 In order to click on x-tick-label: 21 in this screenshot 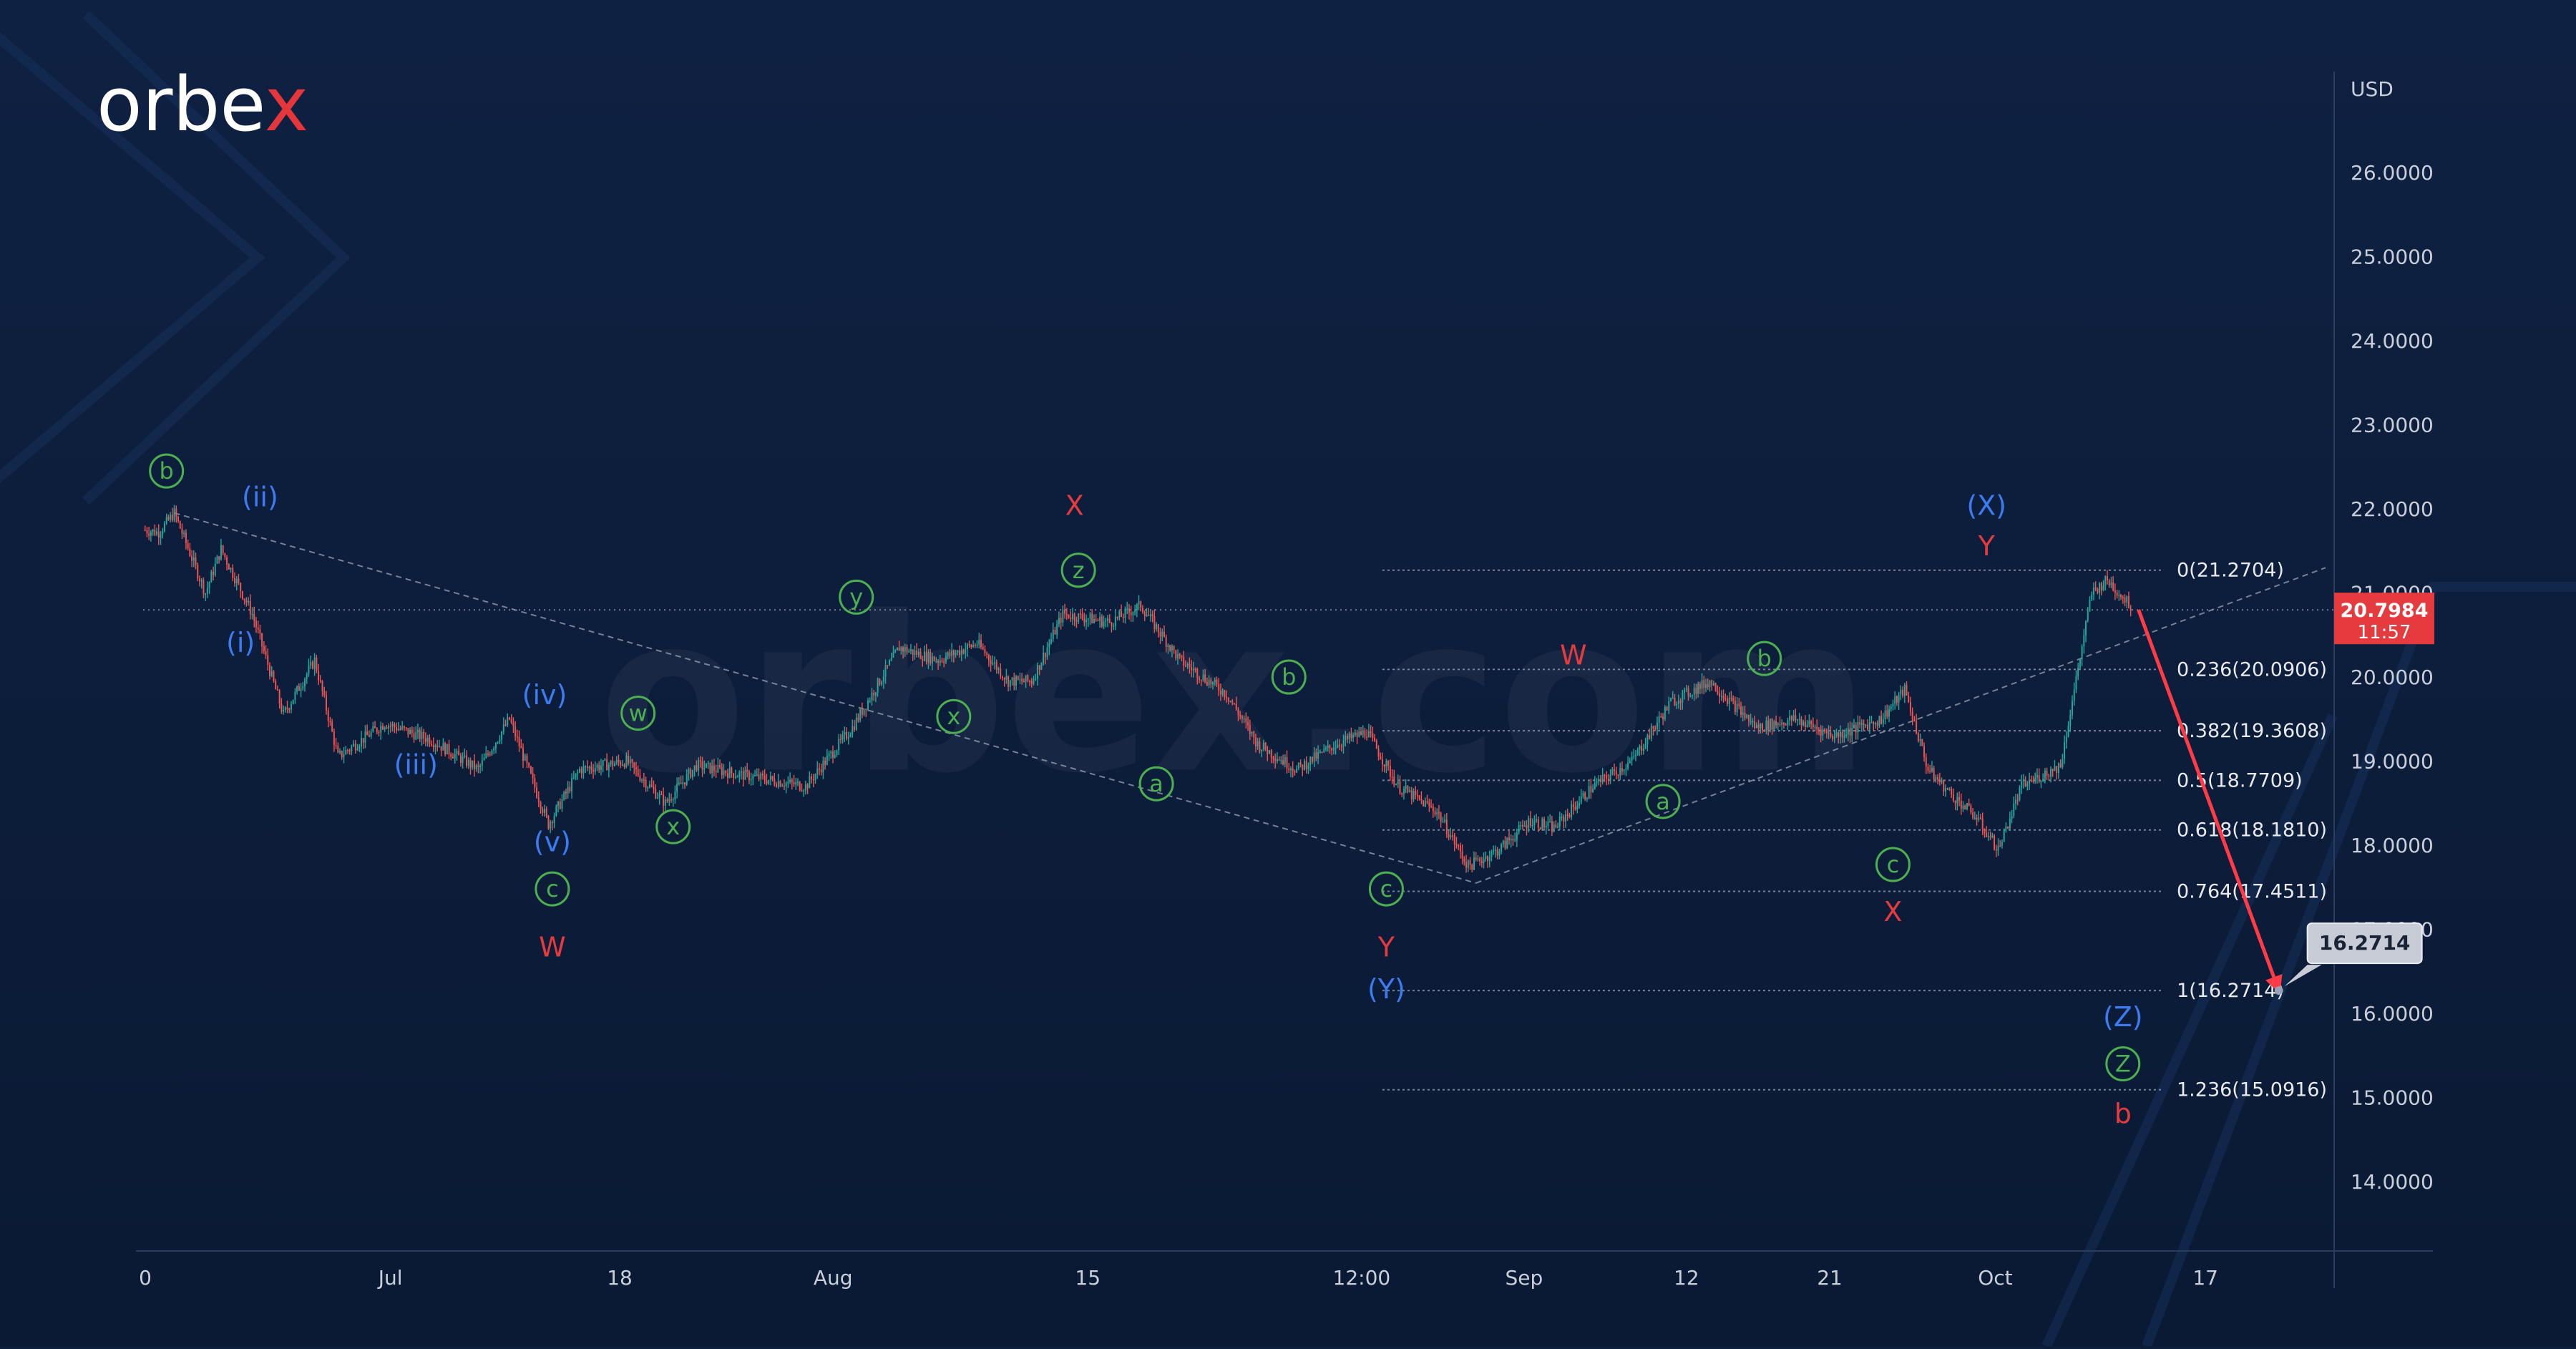, I will do `click(1830, 1278)`.